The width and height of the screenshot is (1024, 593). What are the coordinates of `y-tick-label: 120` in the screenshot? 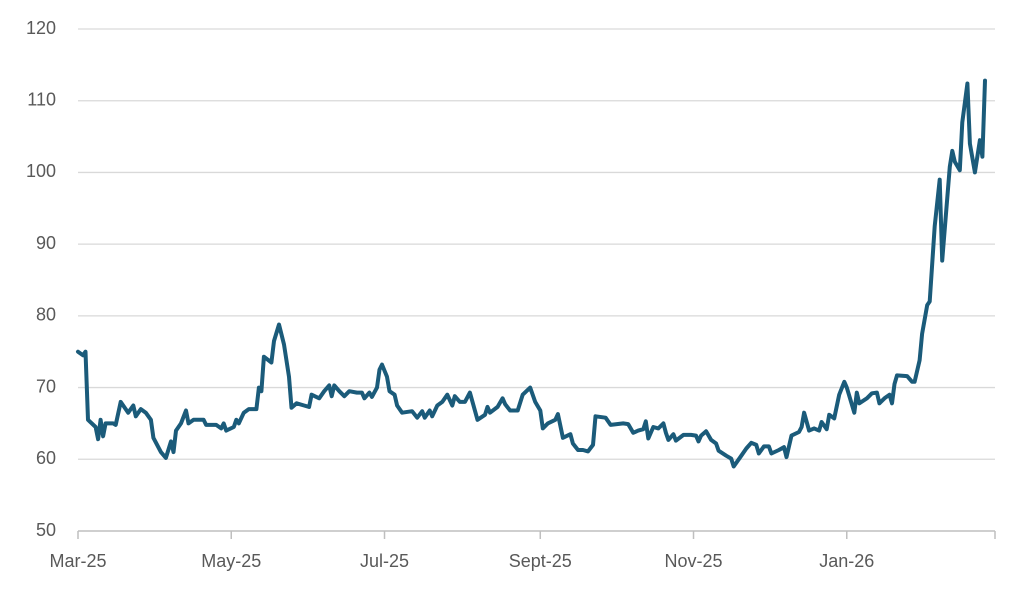 It's located at (41, 28).